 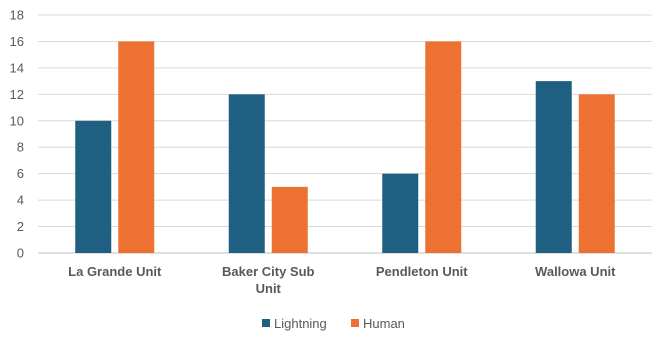 I want to click on y-tick-label: 2, so click(x=20, y=226).